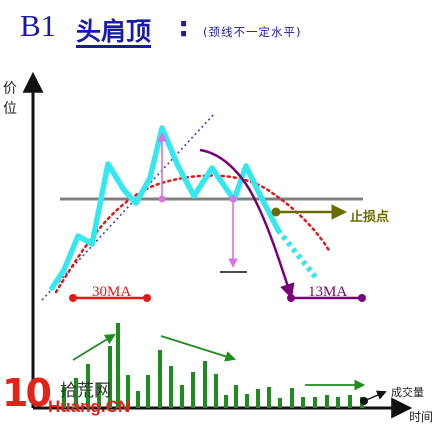  Describe the element at coordinates (38, 25) in the screenshot. I see `title-code: B1` at that location.